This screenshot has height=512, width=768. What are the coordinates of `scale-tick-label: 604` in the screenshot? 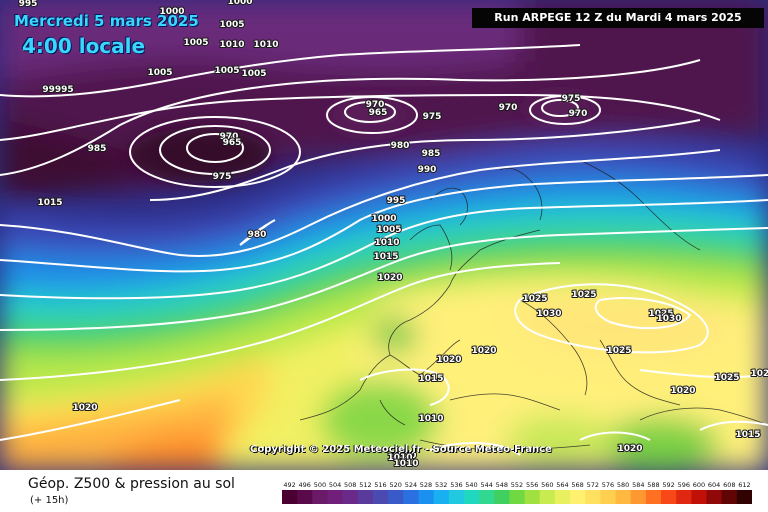 It's located at (714, 485).